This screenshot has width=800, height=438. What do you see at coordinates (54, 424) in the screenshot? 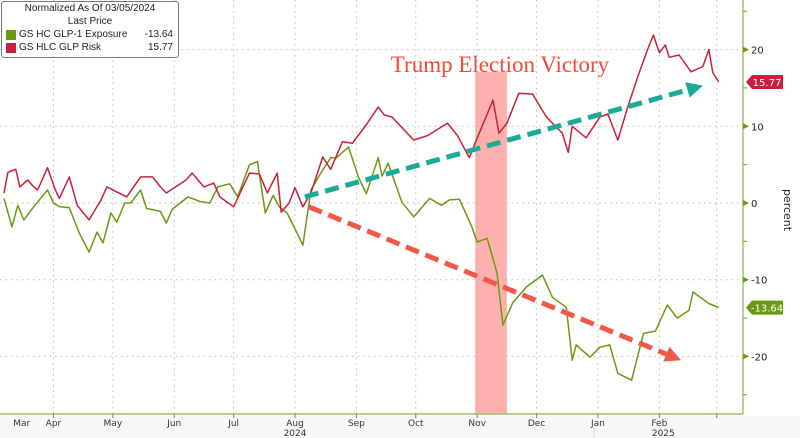
I see `x-tick-label: Apr` at bounding box center [54, 424].